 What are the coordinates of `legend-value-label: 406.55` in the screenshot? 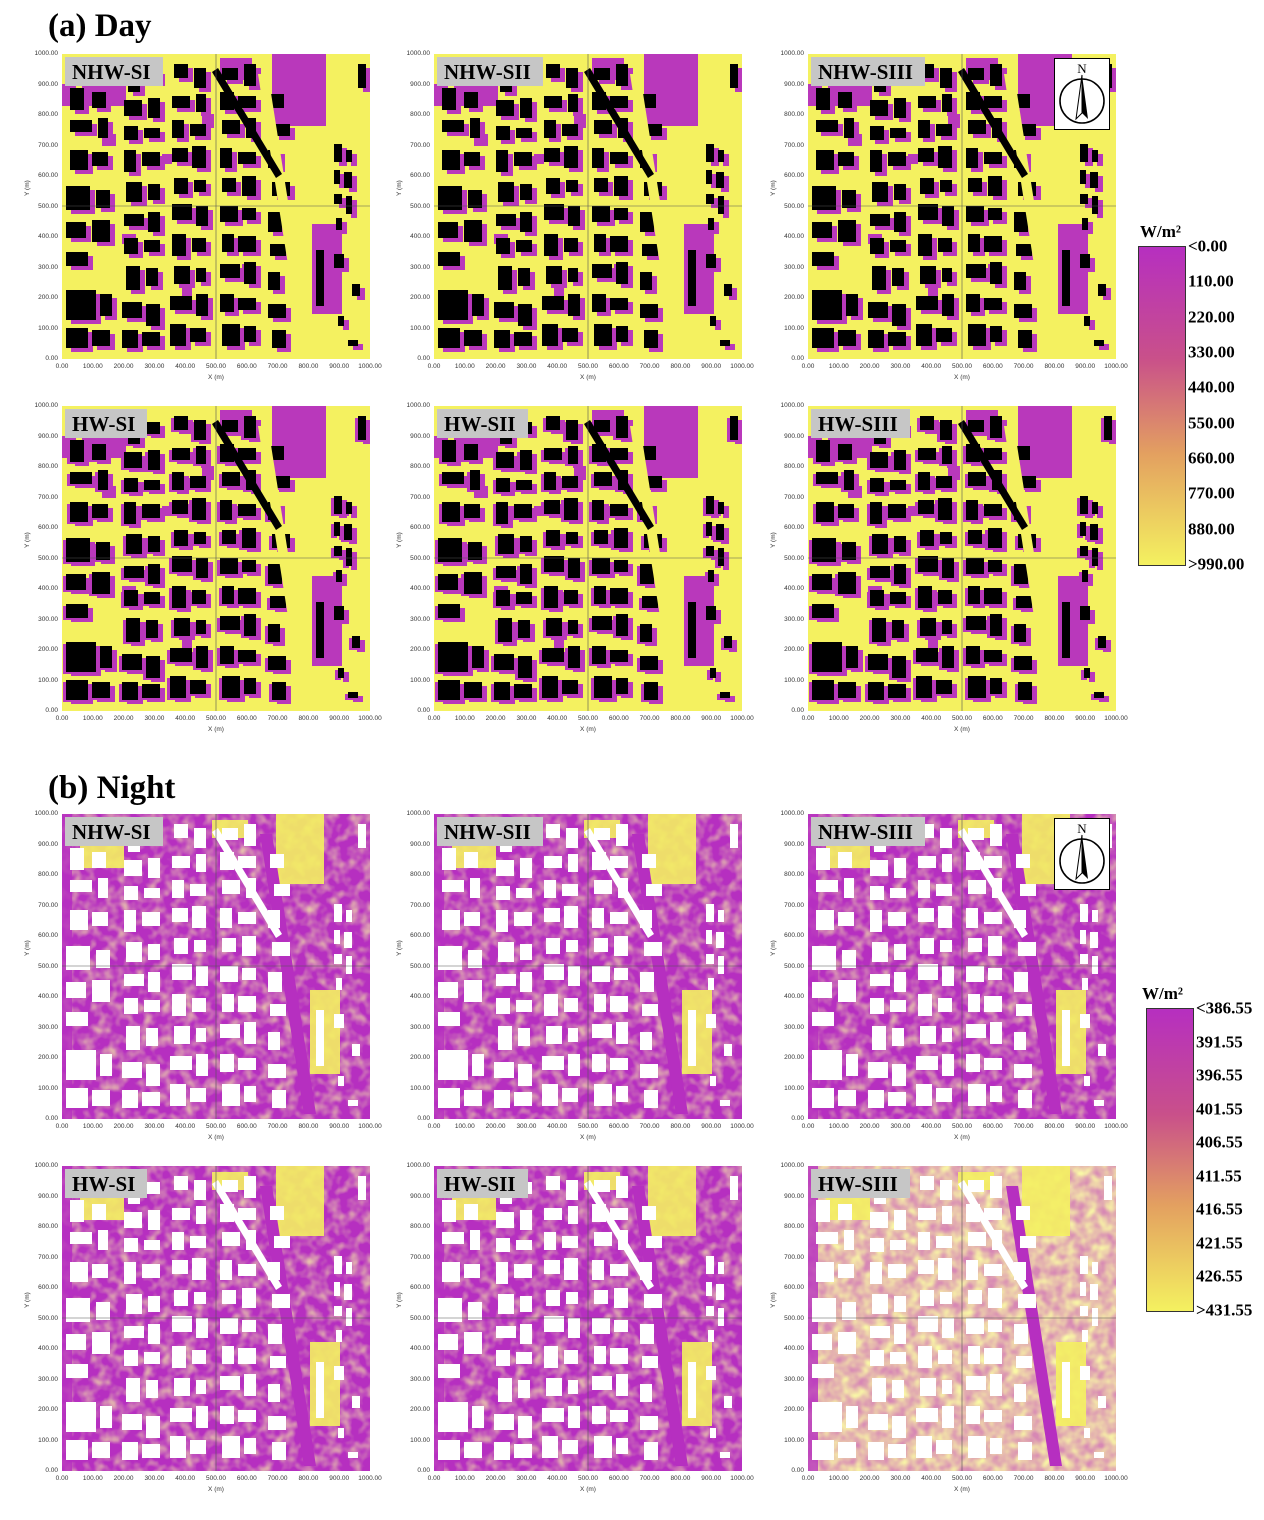 It's located at (1219, 1142).